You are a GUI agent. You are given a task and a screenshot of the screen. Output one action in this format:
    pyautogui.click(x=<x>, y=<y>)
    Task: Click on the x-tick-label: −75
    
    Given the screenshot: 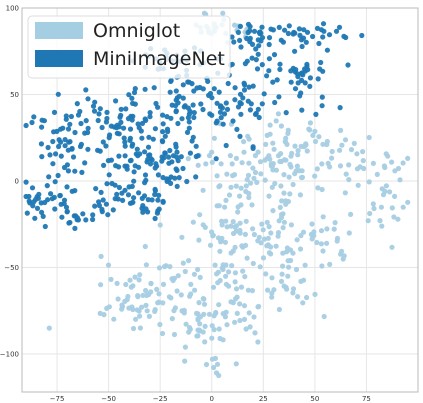 What is the action you would take?
    pyautogui.click(x=57, y=399)
    